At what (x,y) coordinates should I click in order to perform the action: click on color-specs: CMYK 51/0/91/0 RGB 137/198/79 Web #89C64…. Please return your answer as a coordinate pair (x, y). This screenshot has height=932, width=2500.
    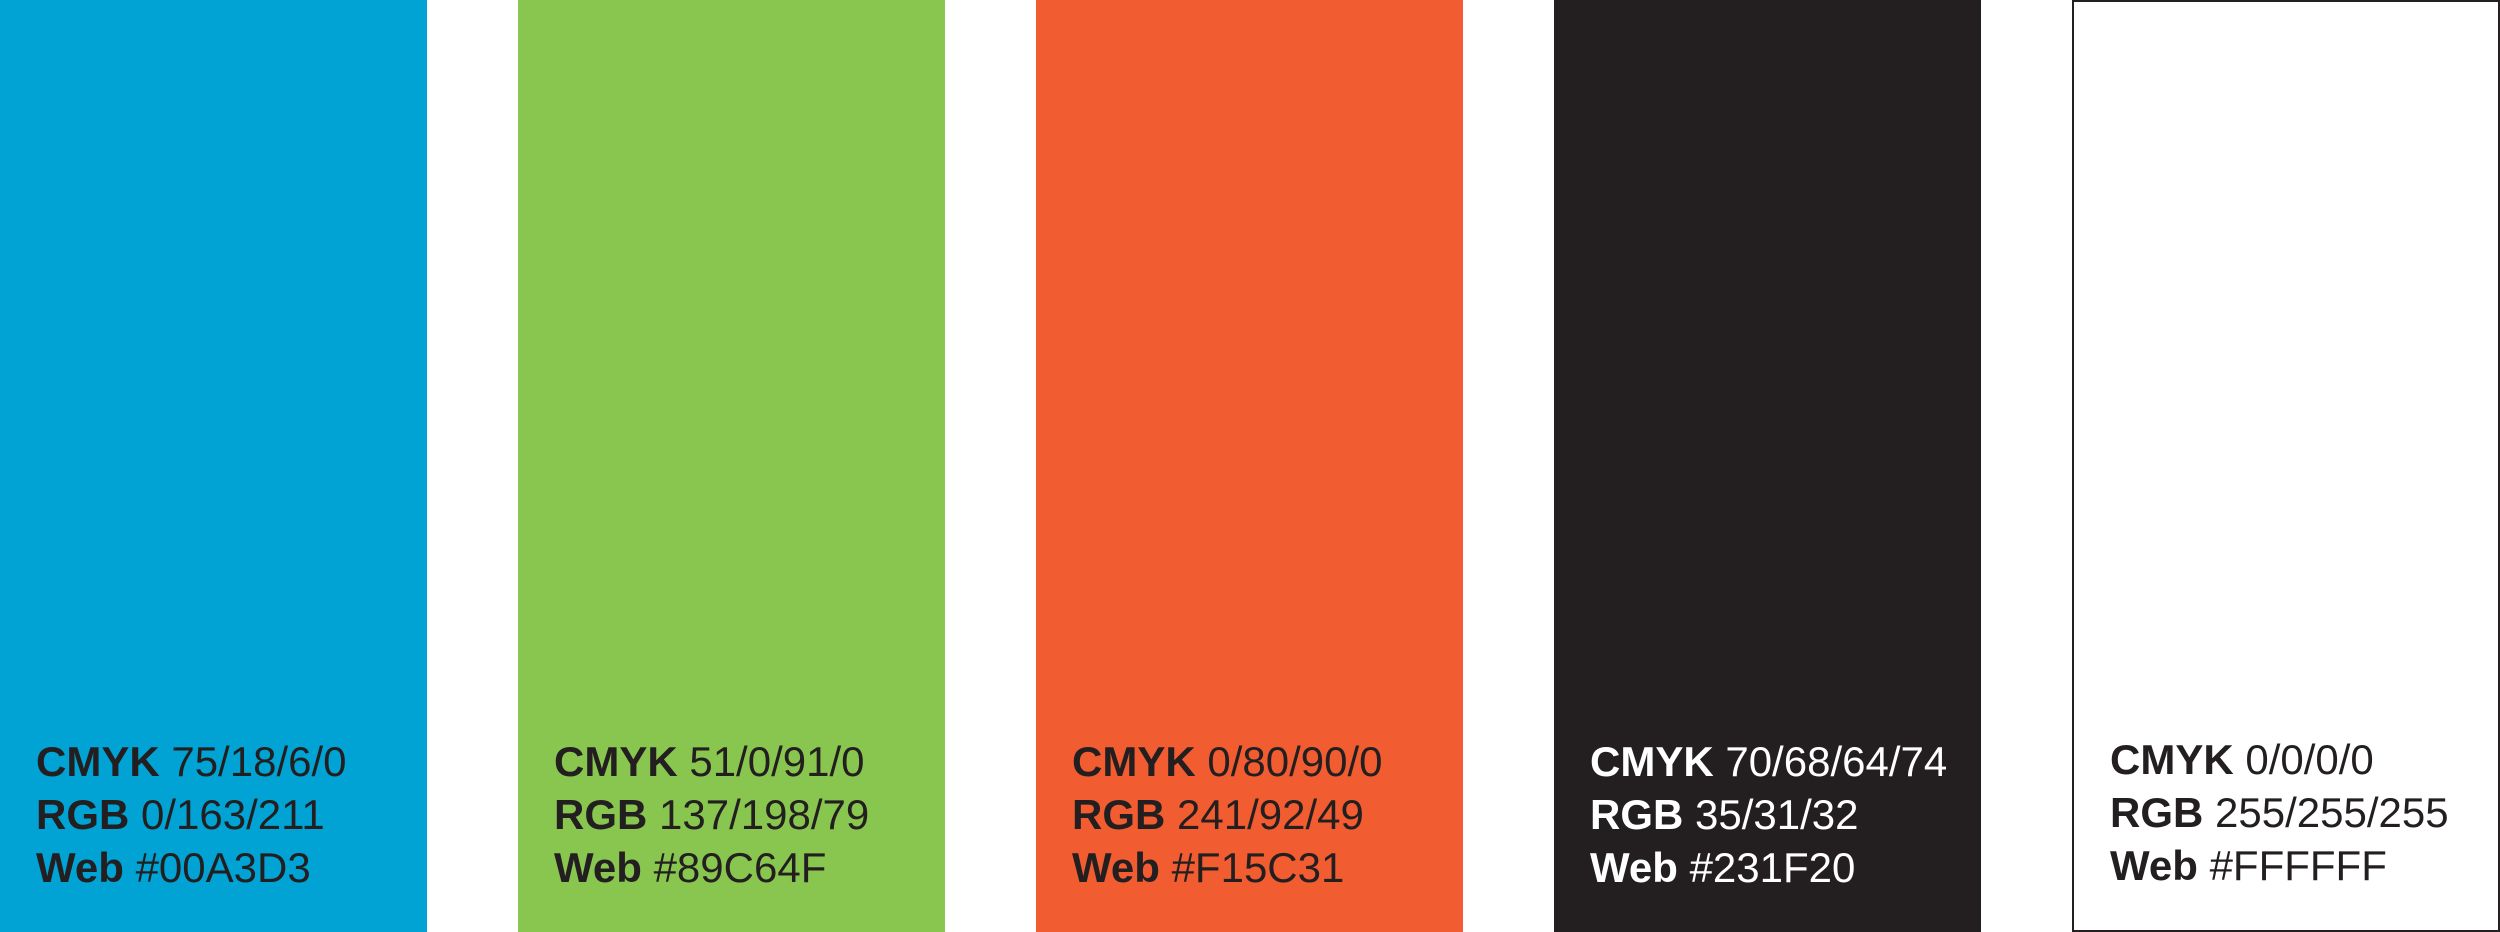
    Looking at the image, I should click on (711, 814).